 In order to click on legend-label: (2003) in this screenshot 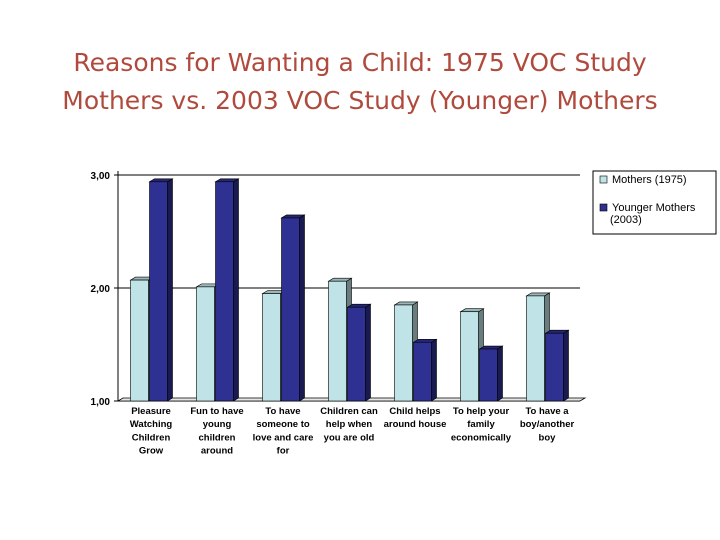, I will do `click(626, 220)`.